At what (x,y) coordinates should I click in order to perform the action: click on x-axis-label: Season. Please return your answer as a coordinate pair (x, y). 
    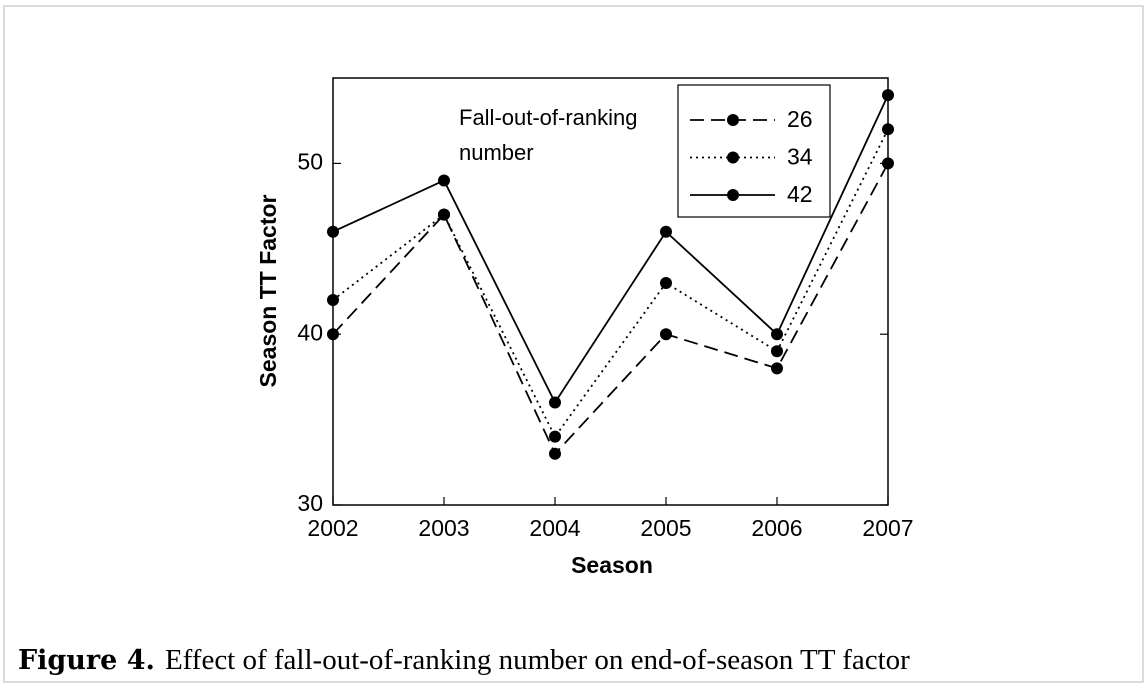
    Looking at the image, I should click on (612, 565).